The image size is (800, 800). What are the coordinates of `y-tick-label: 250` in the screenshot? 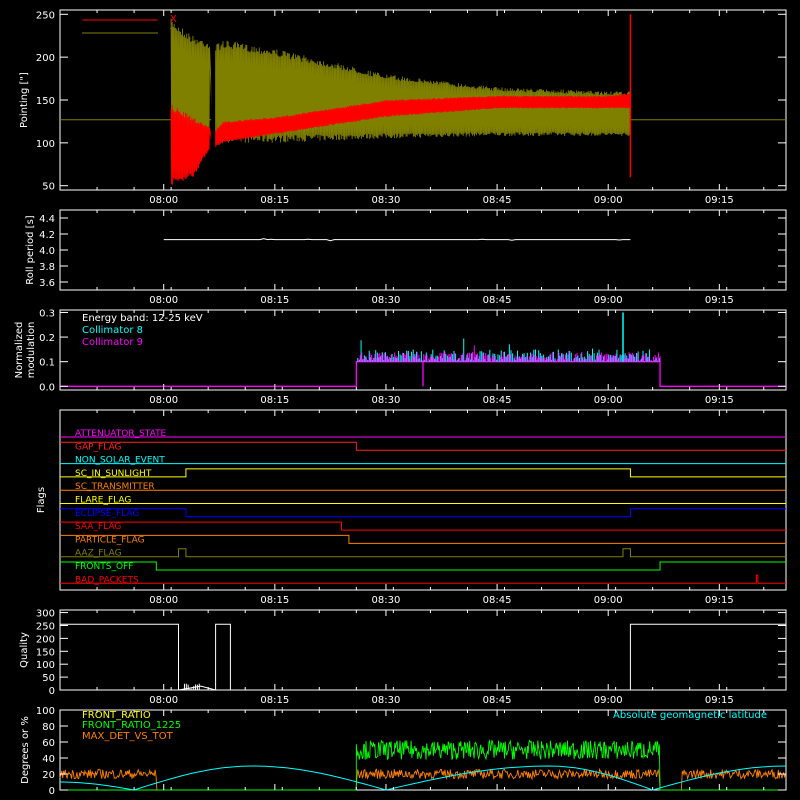 It's located at (45, 15).